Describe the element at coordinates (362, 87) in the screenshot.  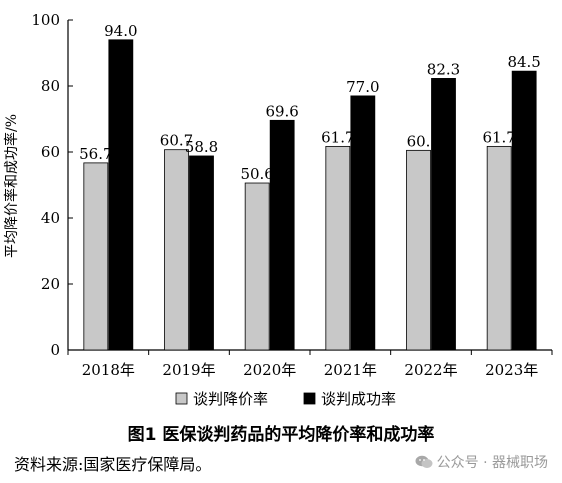
I see `data-label: 77.0` at that location.